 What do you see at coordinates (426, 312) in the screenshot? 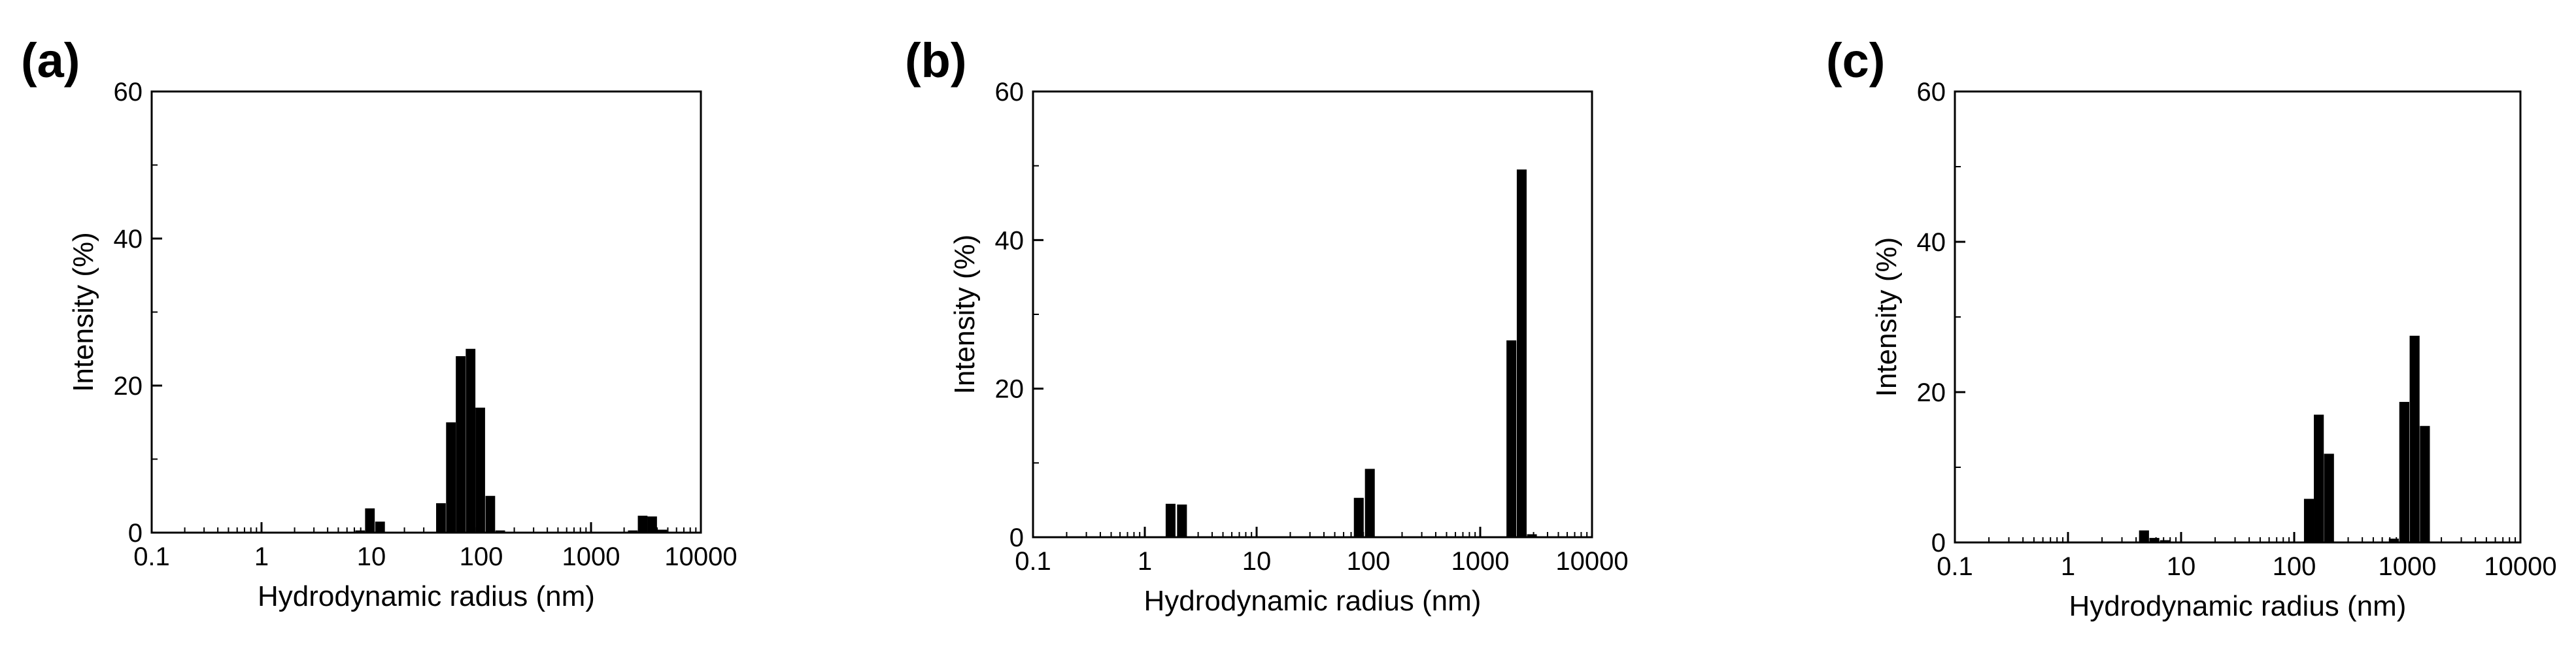
I see `plot-frame` at bounding box center [426, 312].